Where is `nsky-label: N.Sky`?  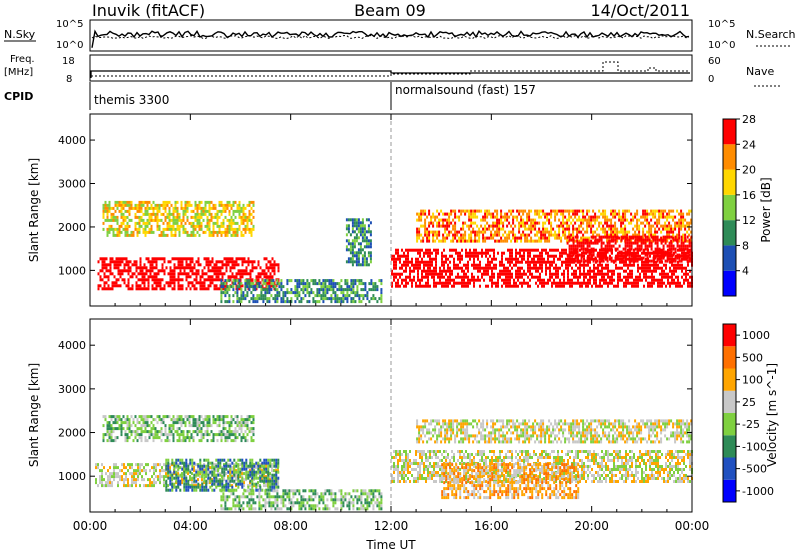 nsky-label: N.Sky is located at coordinates (20, 34).